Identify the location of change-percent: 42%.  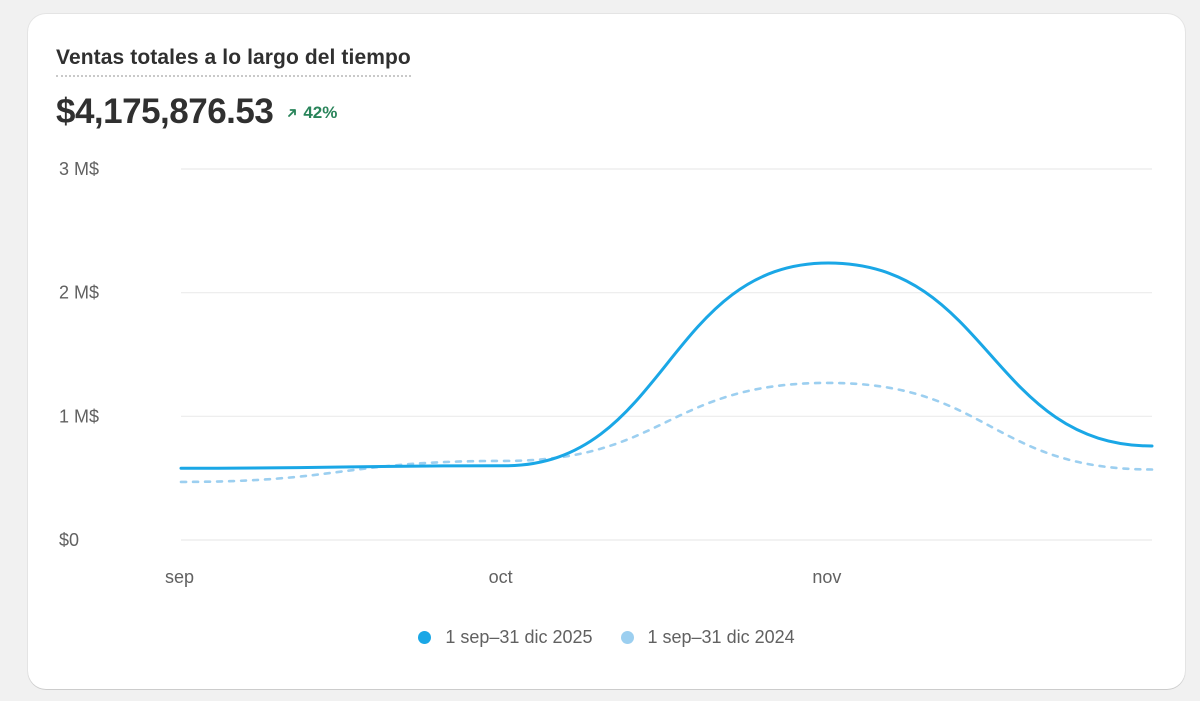
(320, 112).